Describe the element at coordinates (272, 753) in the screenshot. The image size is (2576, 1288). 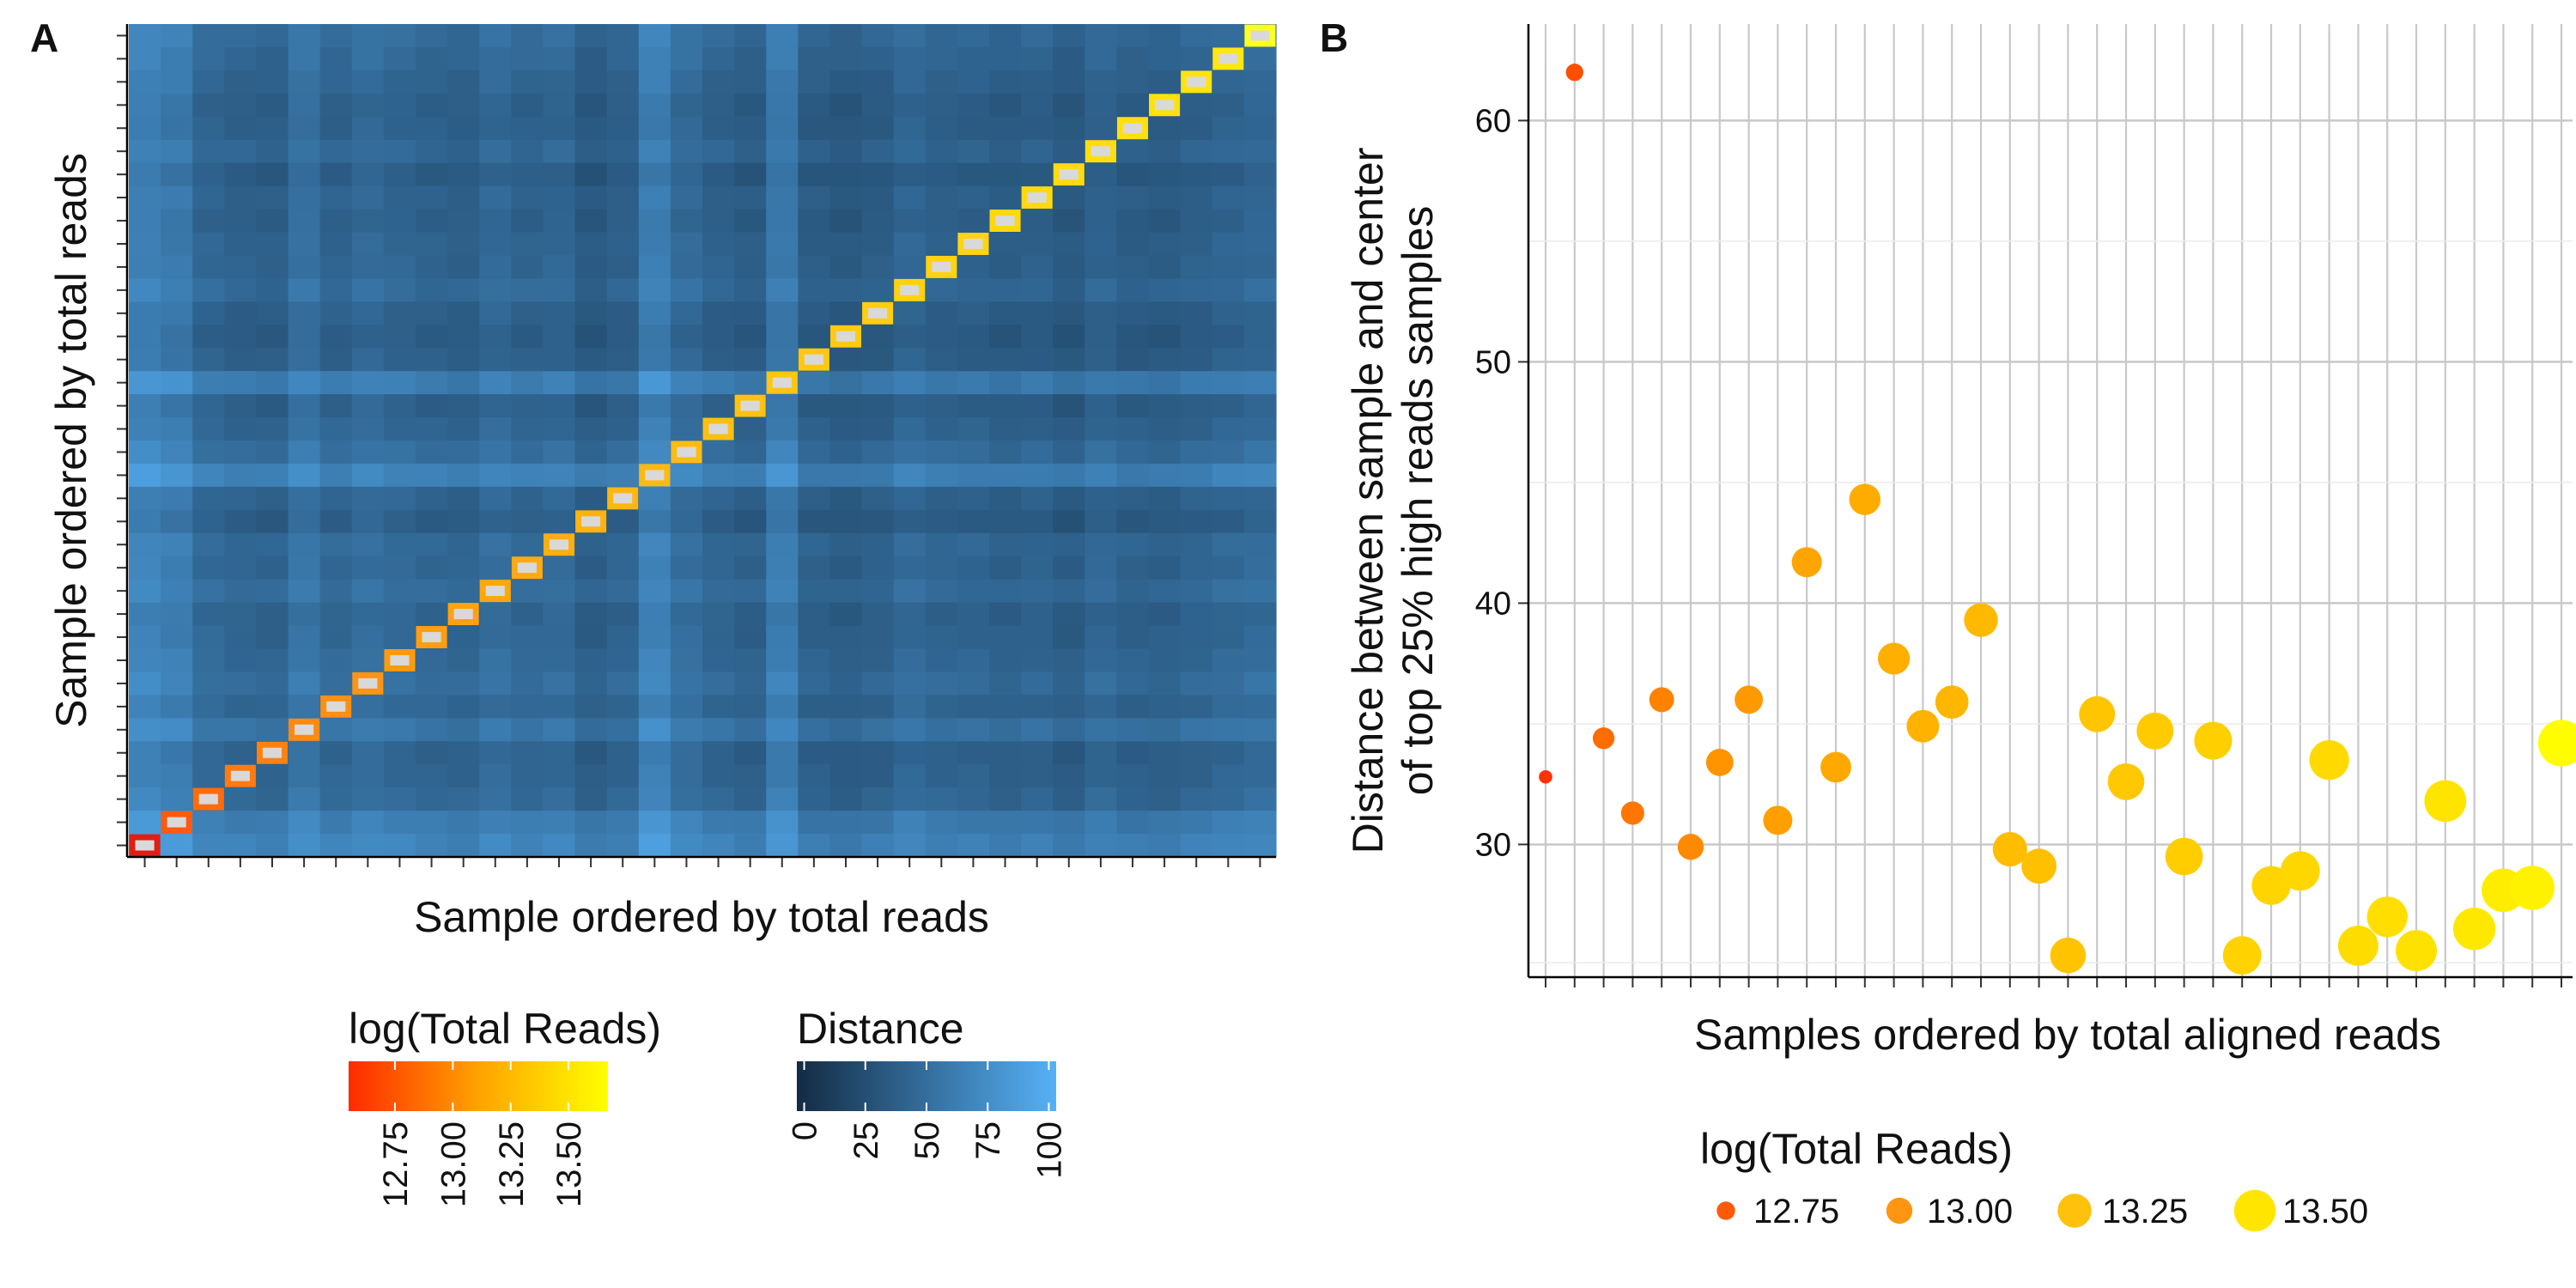
I see `heatmap-diagonal-cell` at that location.